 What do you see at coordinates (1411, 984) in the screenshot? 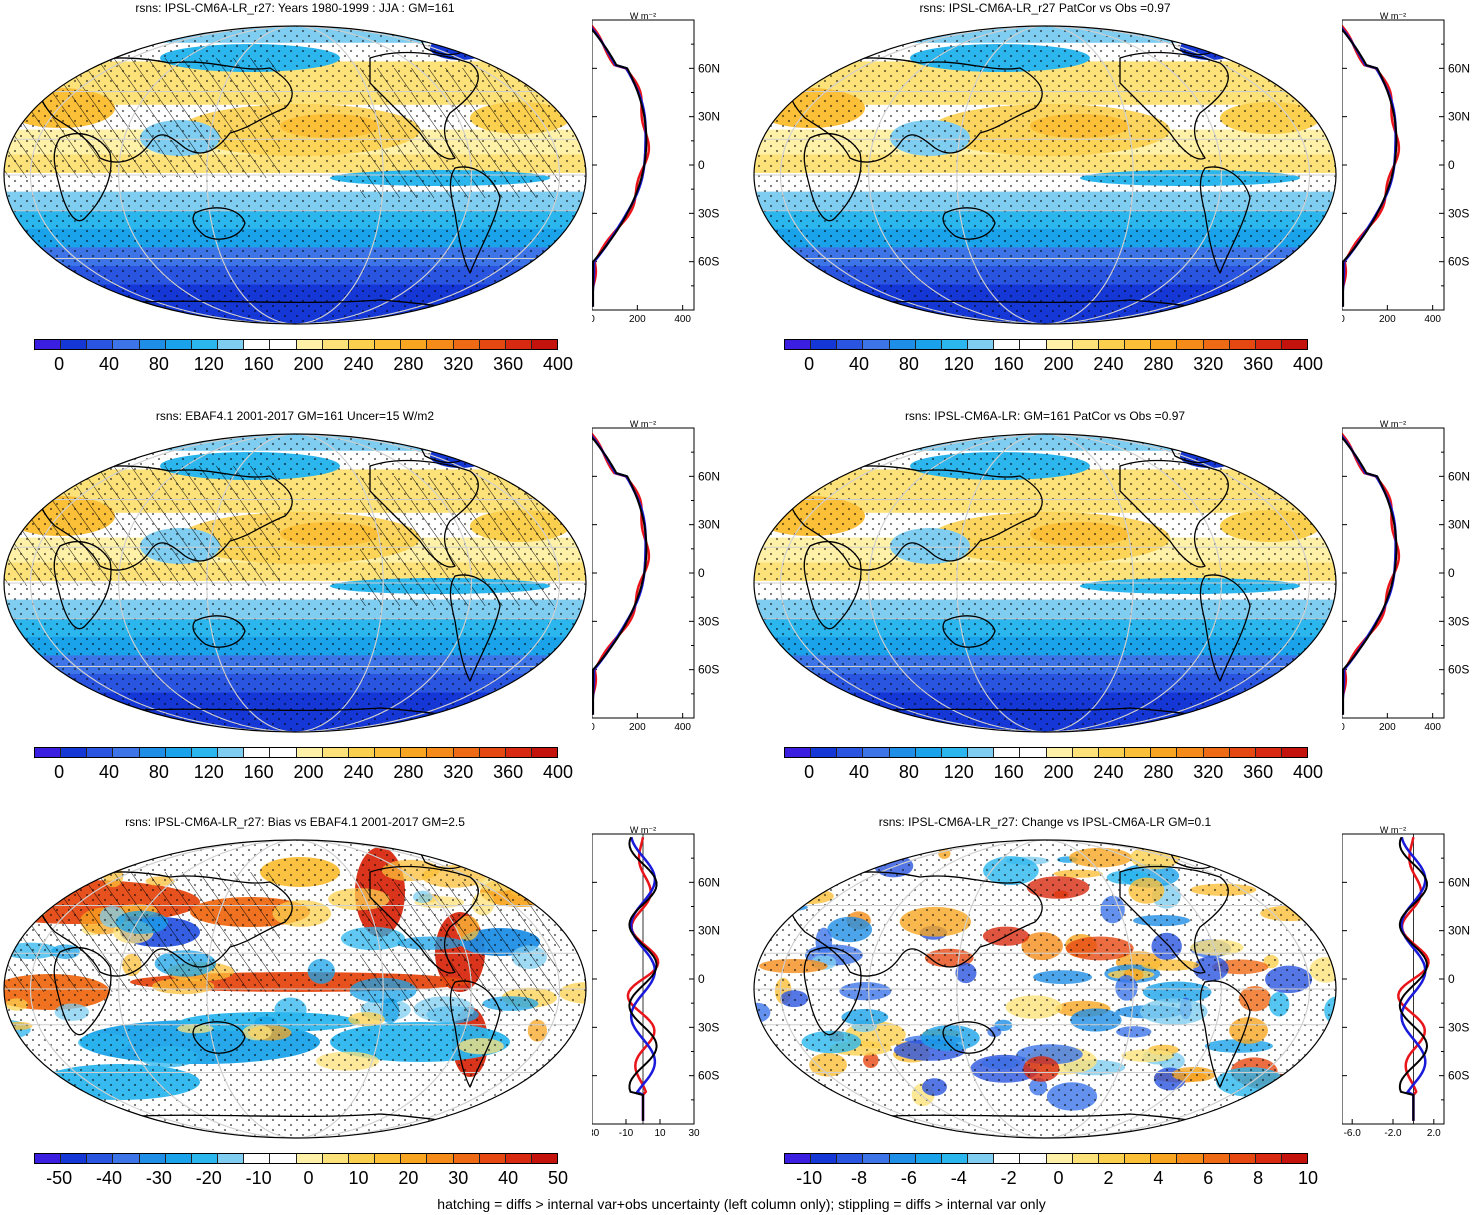
I see `zonal-mean-plot: W m⁻² 60N 30N 0 30S 60S -6.0 -2.0 2.0` at bounding box center [1411, 984].